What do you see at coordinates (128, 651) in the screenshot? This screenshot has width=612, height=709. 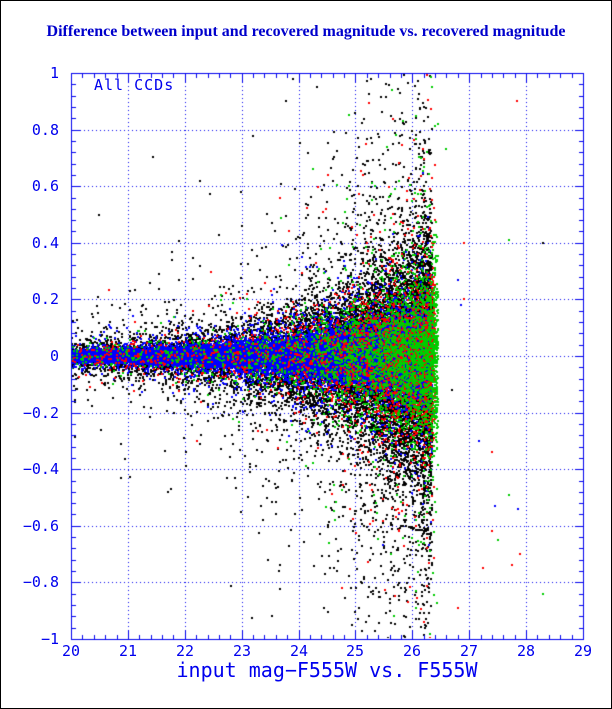 I see `x-tick-label: 21` at bounding box center [128, 651].